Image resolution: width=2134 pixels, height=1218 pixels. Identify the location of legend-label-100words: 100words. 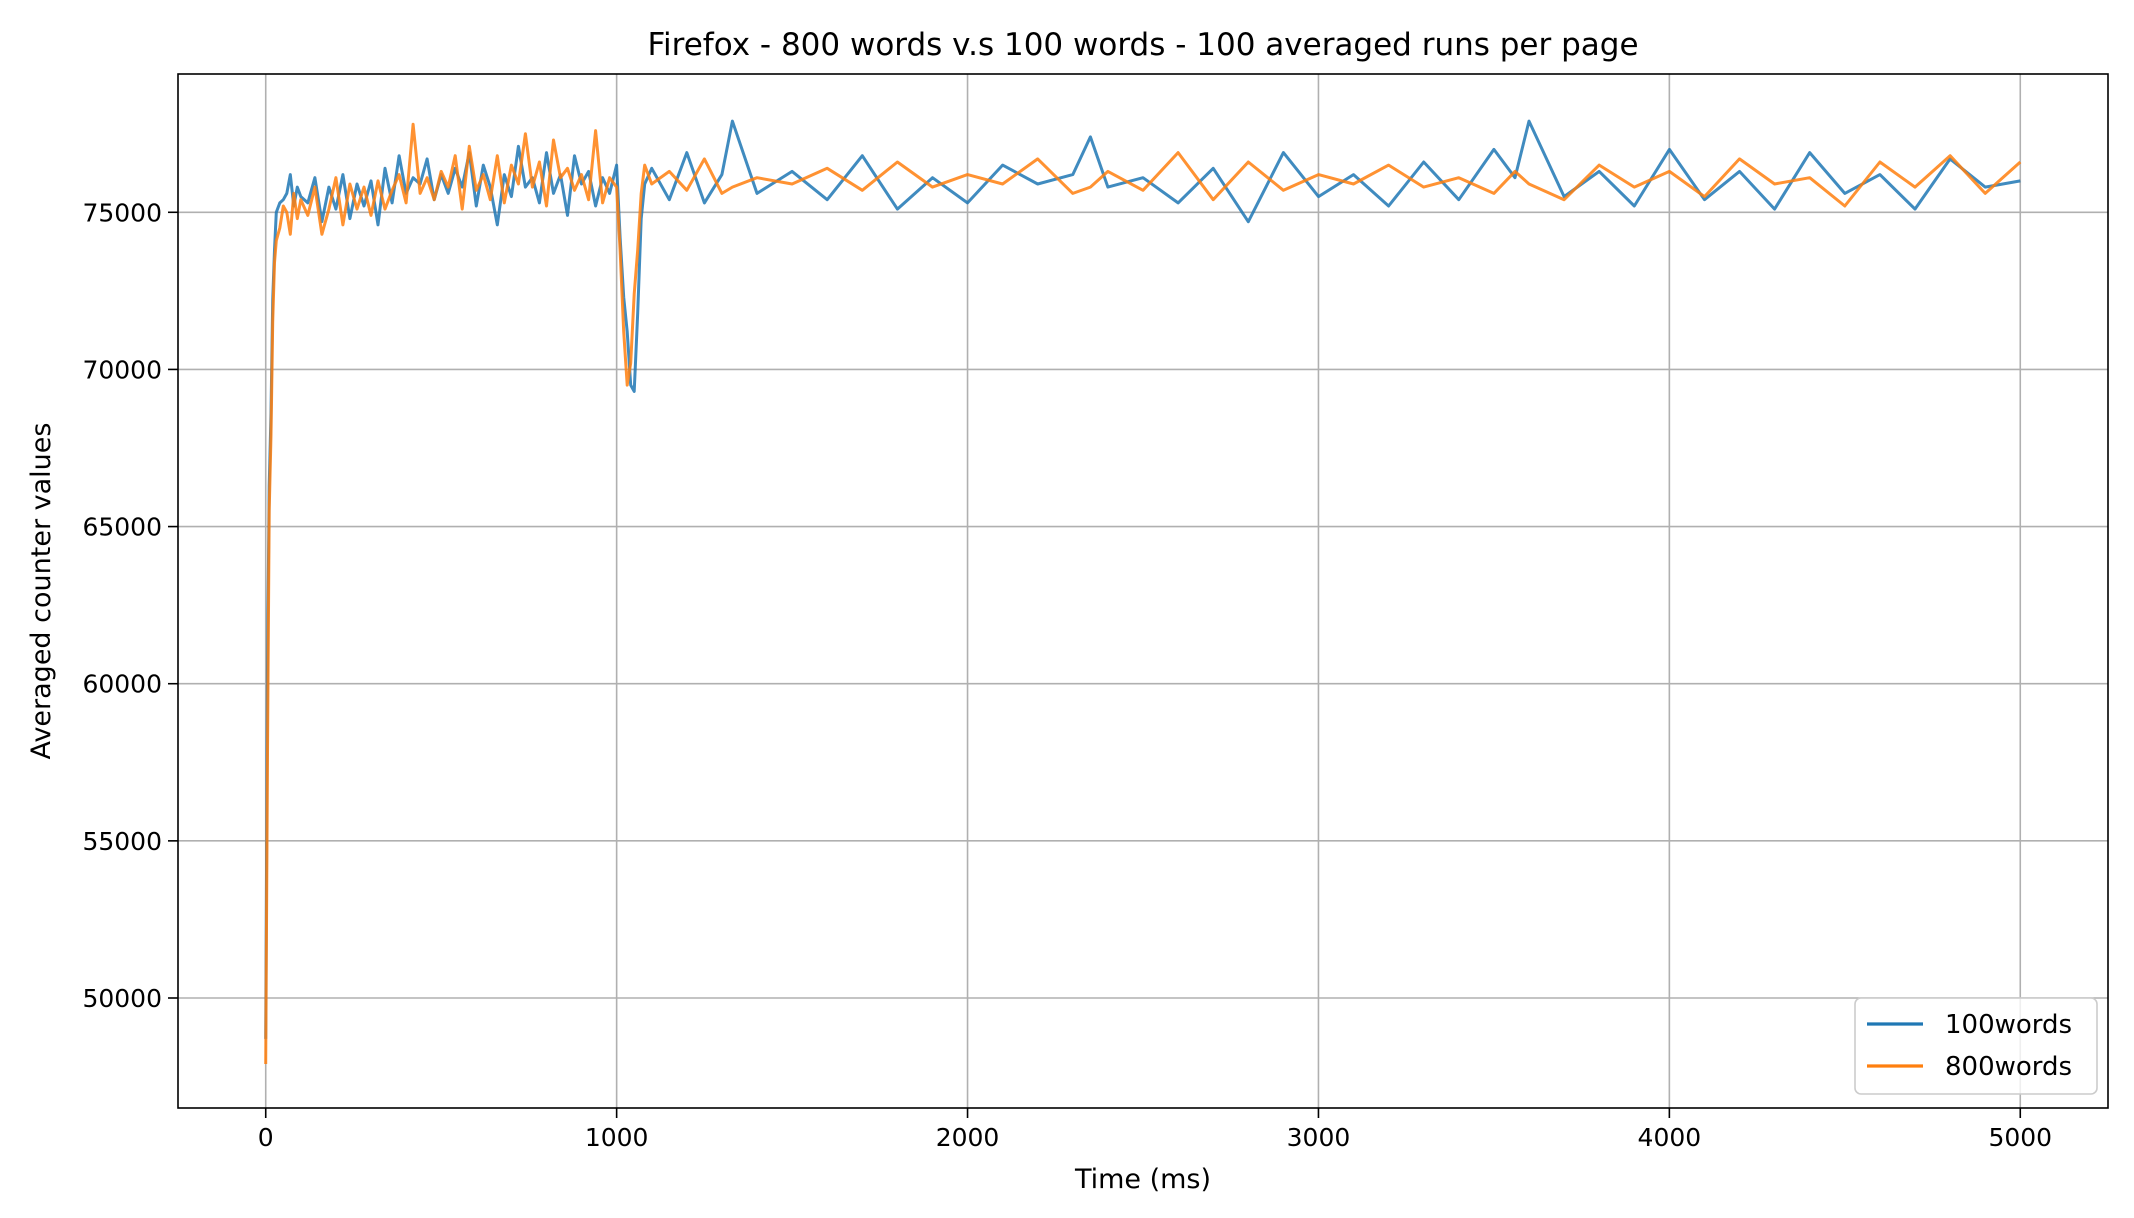
(2008, 1025).